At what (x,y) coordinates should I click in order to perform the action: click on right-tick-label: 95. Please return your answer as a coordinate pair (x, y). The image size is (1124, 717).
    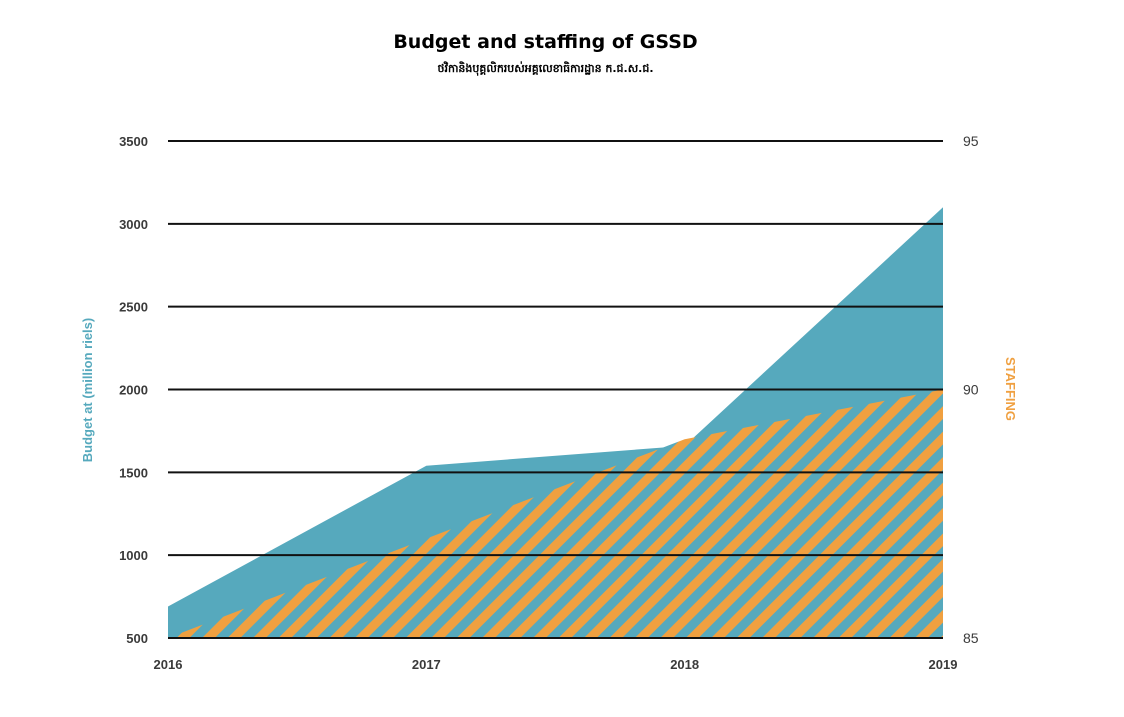
    Looking at the image, I should click on (971, 141).